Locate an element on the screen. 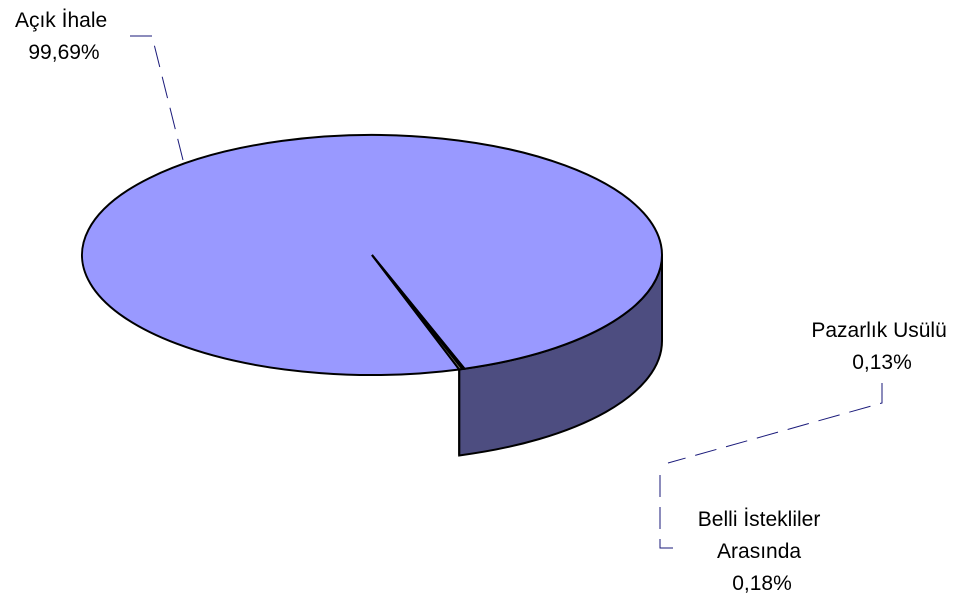  label-acik-ihale: Açık İhale 99,69% is located at coordinates (64, 36).